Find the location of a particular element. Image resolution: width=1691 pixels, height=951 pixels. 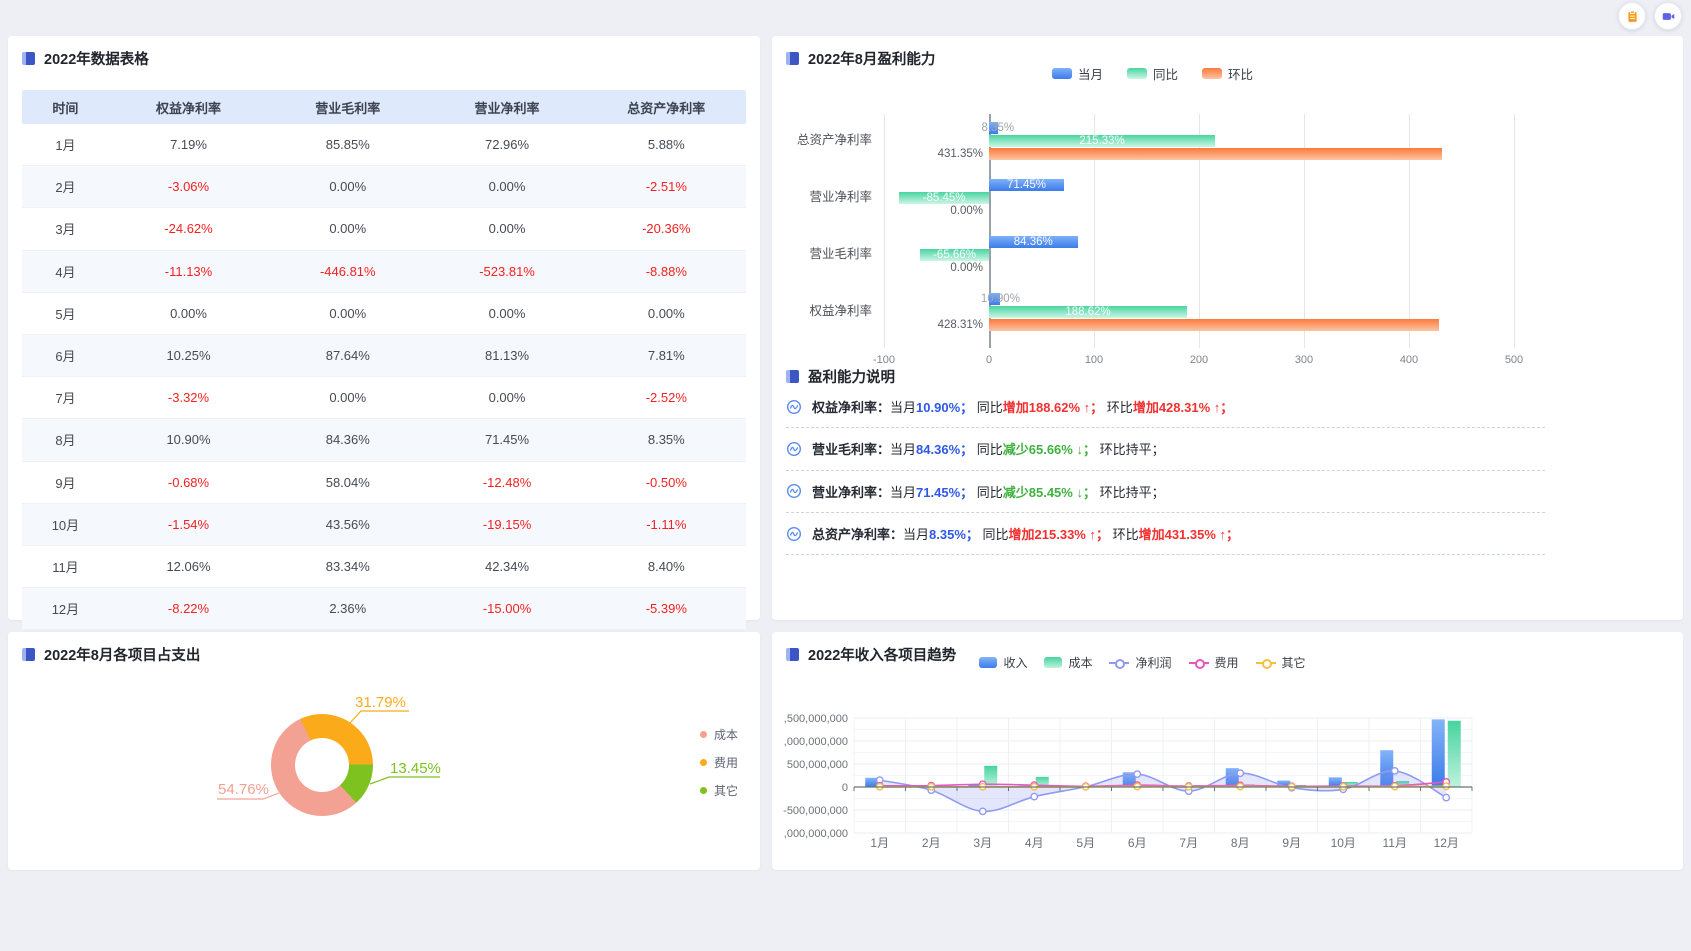

section-title-text: 盈利能力说明 is located at coordinates (851, 378).